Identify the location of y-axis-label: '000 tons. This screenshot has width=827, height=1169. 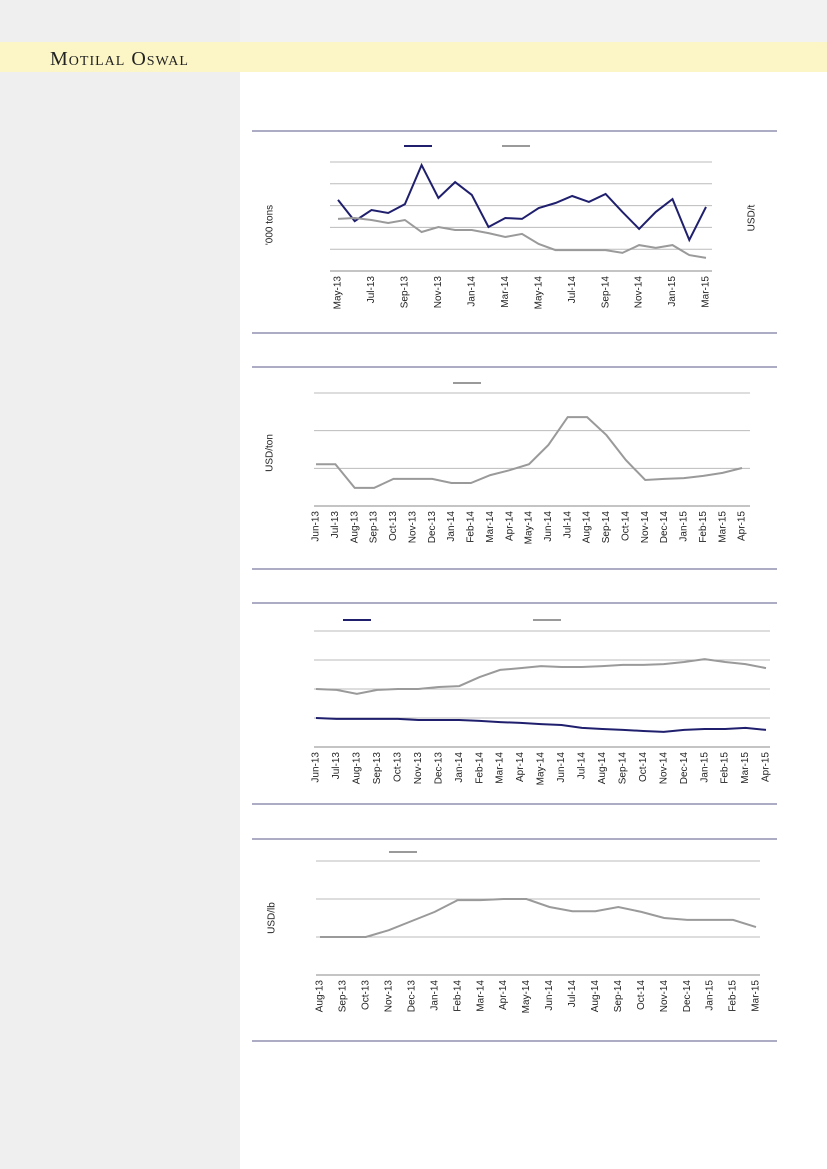
(270, 225).